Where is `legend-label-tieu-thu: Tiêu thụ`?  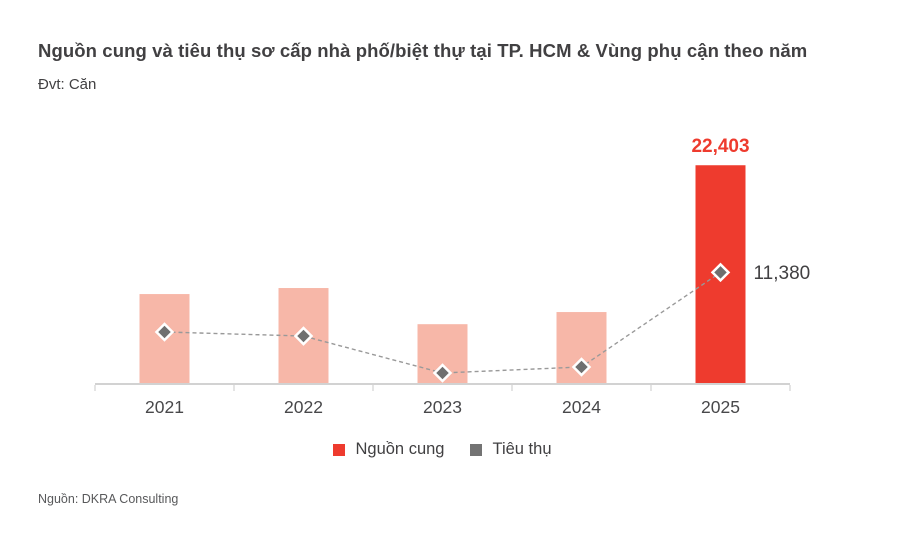
legend-label-tieu-thu: Tiêu thụ is located at coordinates (522, 449).